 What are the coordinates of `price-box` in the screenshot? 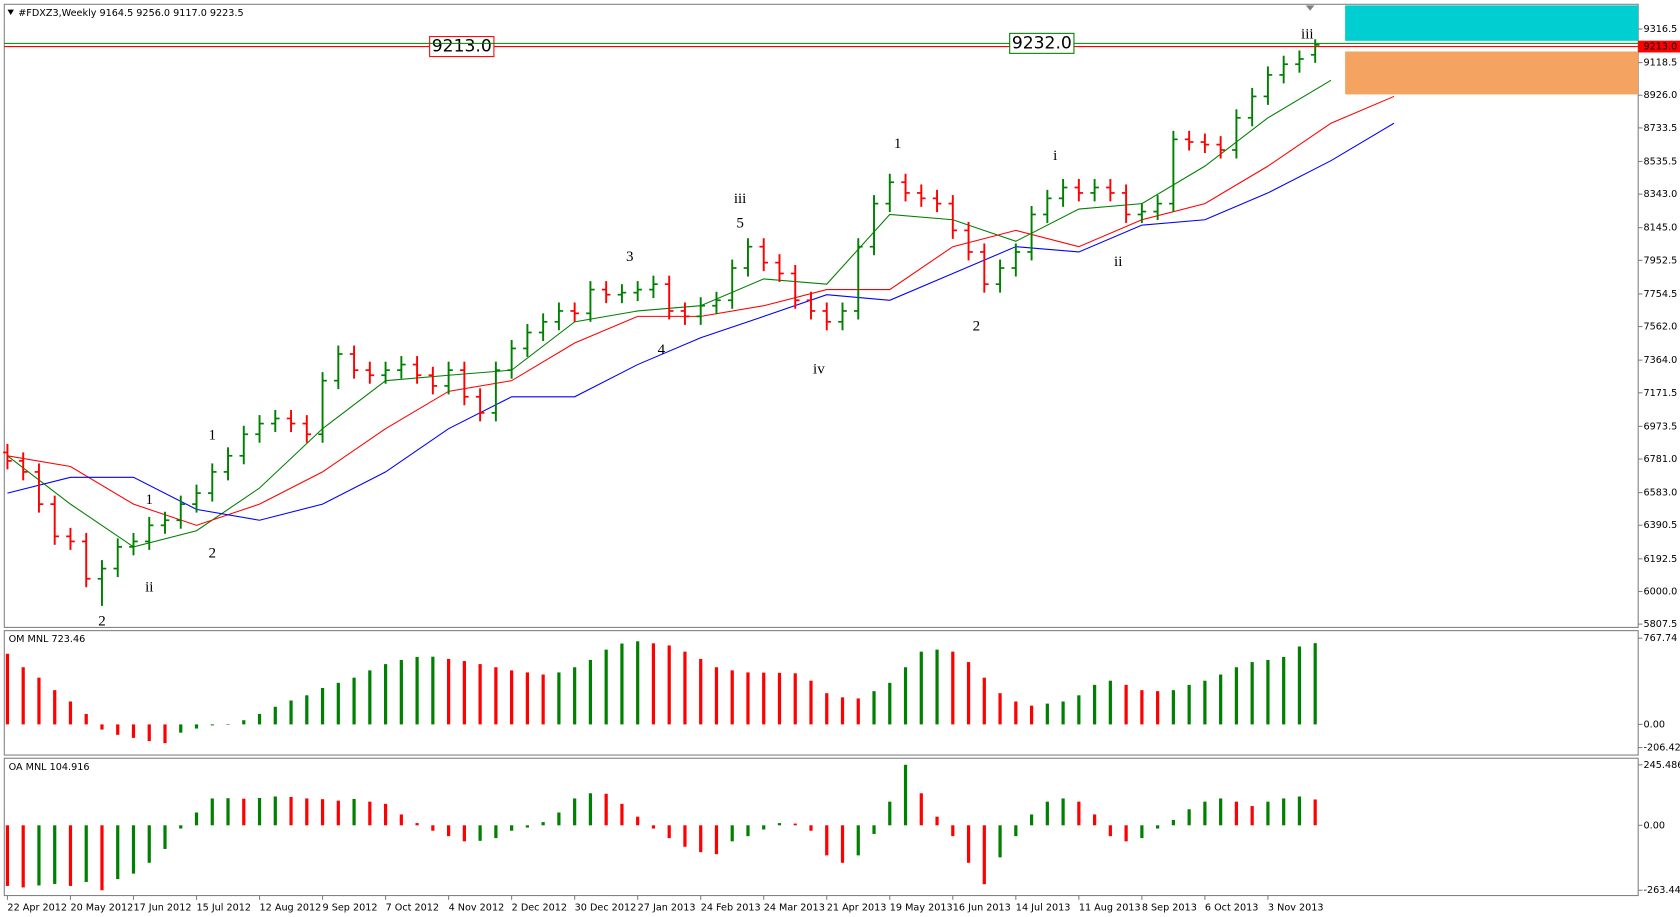 It's located at (1659, 46).